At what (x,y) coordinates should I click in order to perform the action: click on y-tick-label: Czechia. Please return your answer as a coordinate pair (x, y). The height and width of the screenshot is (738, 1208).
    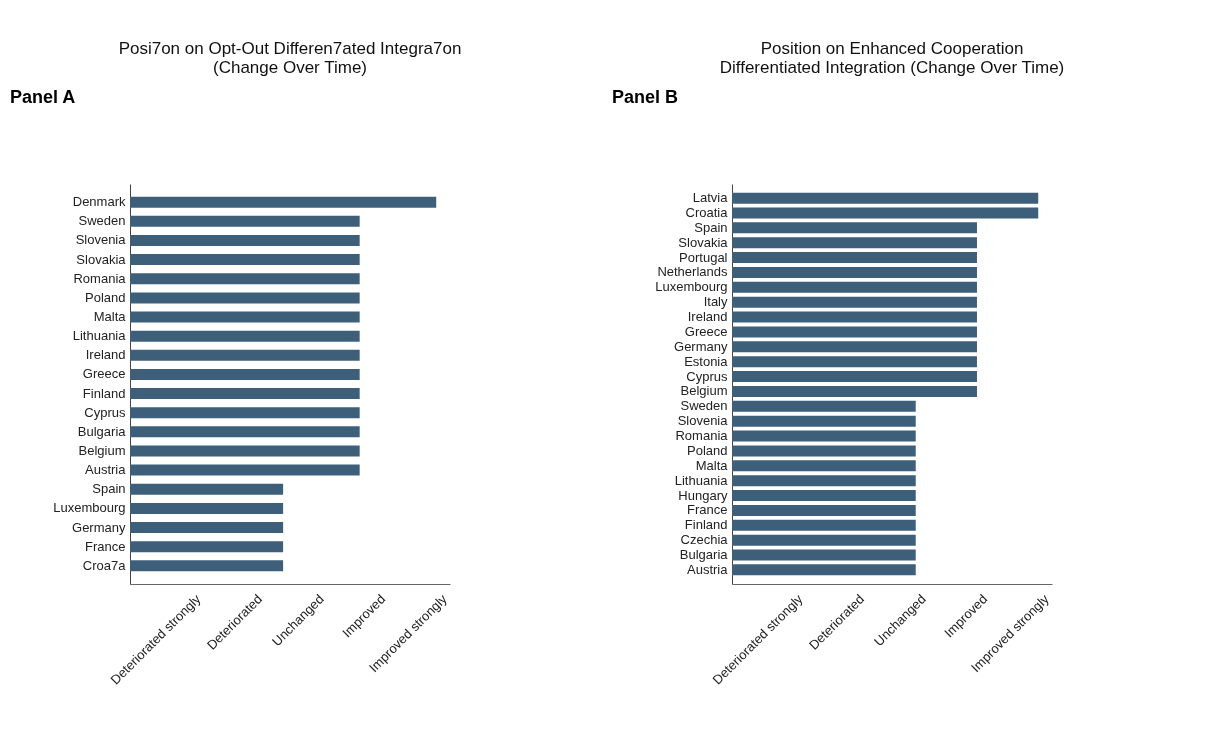
    Looking at the image, I should click on (704, 540).